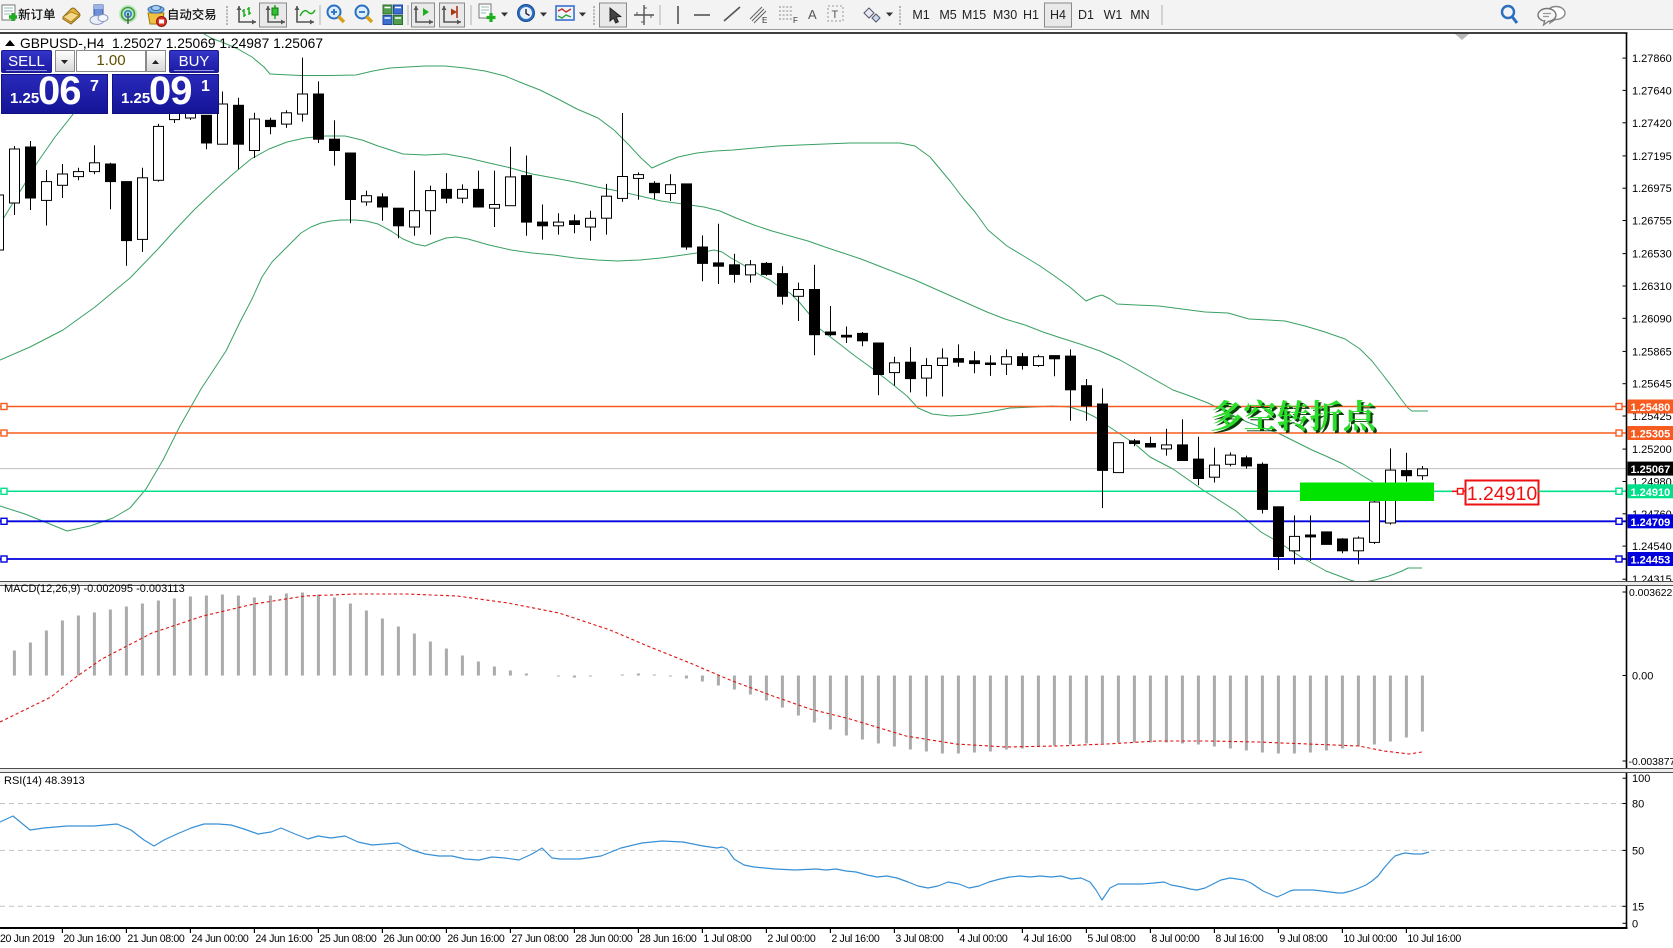  Describe the element at coordinates (974, 15) in the screenshot. I see `svg-text: M15` at that location.